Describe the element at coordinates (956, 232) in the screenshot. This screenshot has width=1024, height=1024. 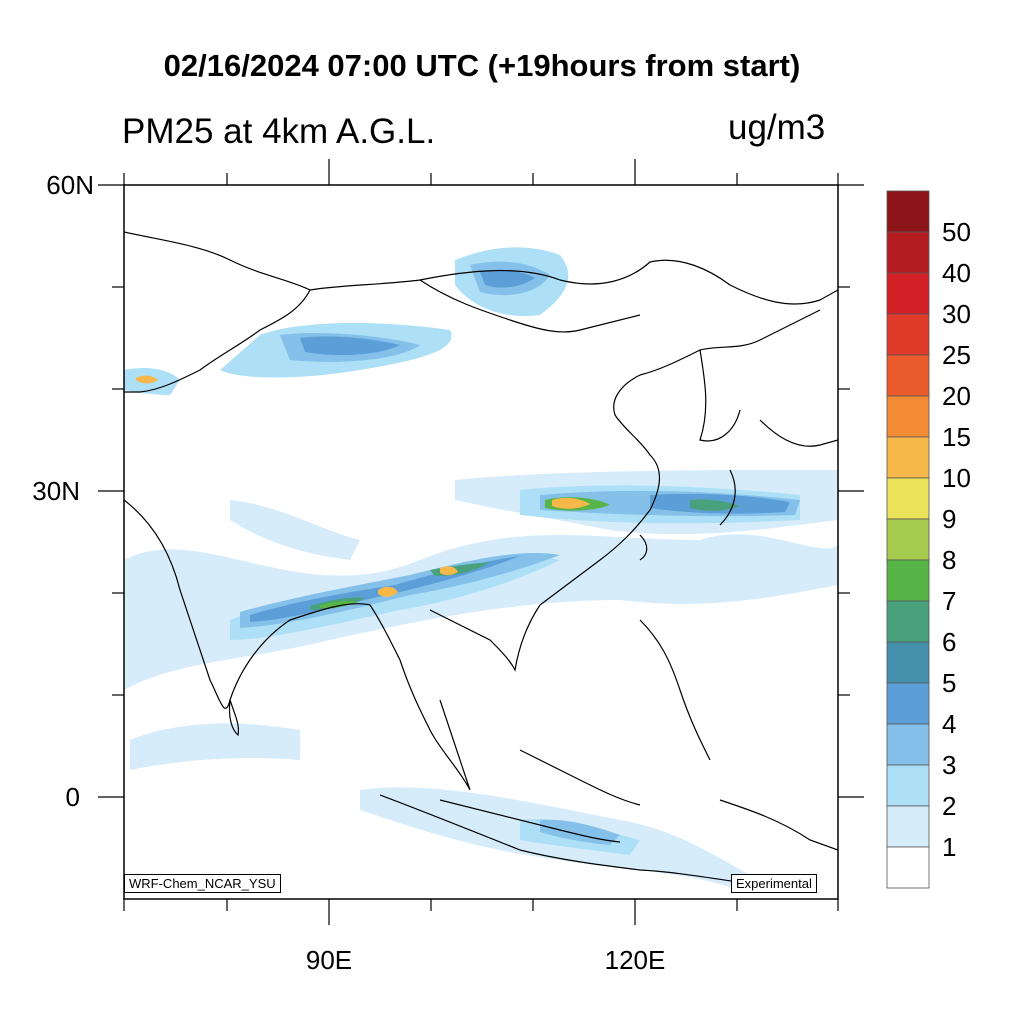
I see `colorbar-level-label: 50` at that location.